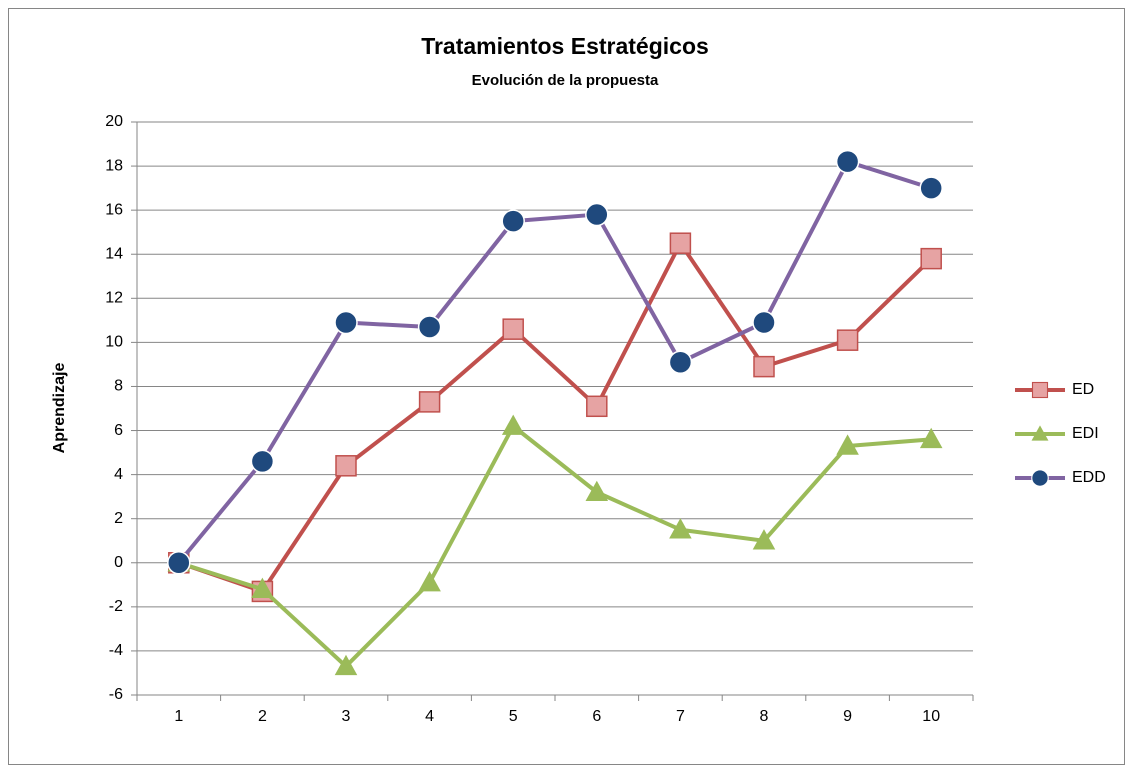 This screenshot has height=773, width=1133. I want to click on x-tick-label: 3, so click(346, 716).